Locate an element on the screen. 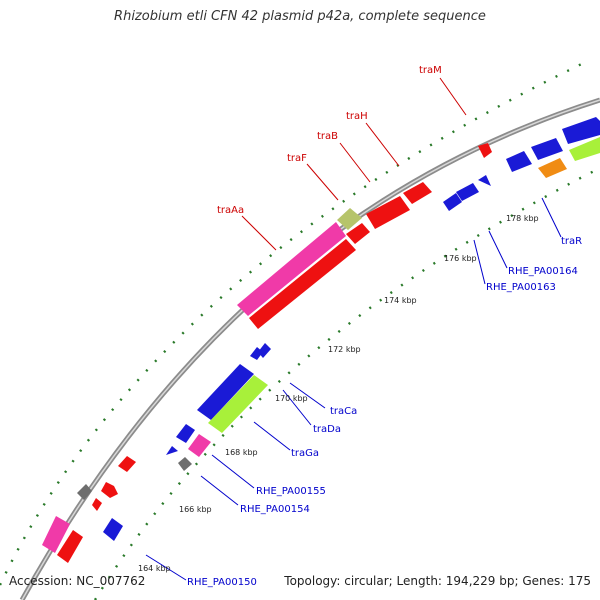 This screenshot has width=600, height=600. gene-label: traB is located at coordinates (327, 136).